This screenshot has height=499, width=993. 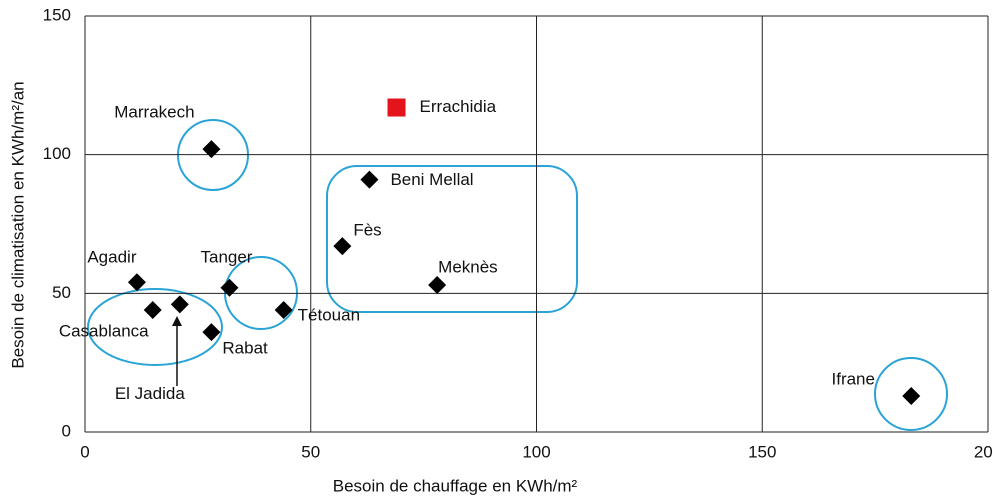 What do you see at coordinates (468, 266) in the screenshot?
I see `point-label: Meknès` at bounding box center [468, 266].